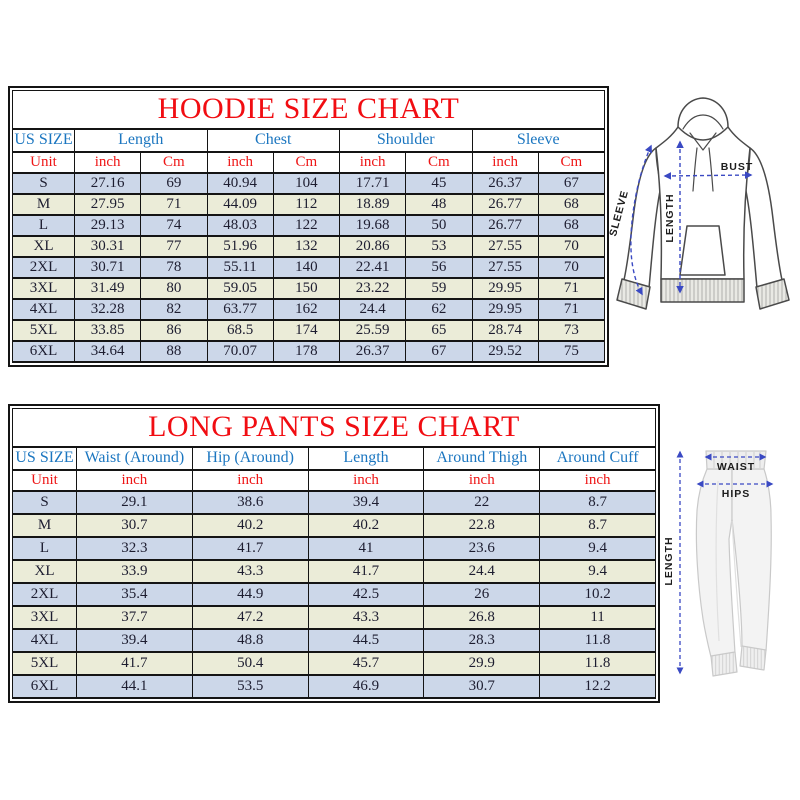 This screenshot has width=800, height=800. Describe the element at coordinates (482, 617) in the screenshot. I see `measurement-cell: 26.8` at that location.